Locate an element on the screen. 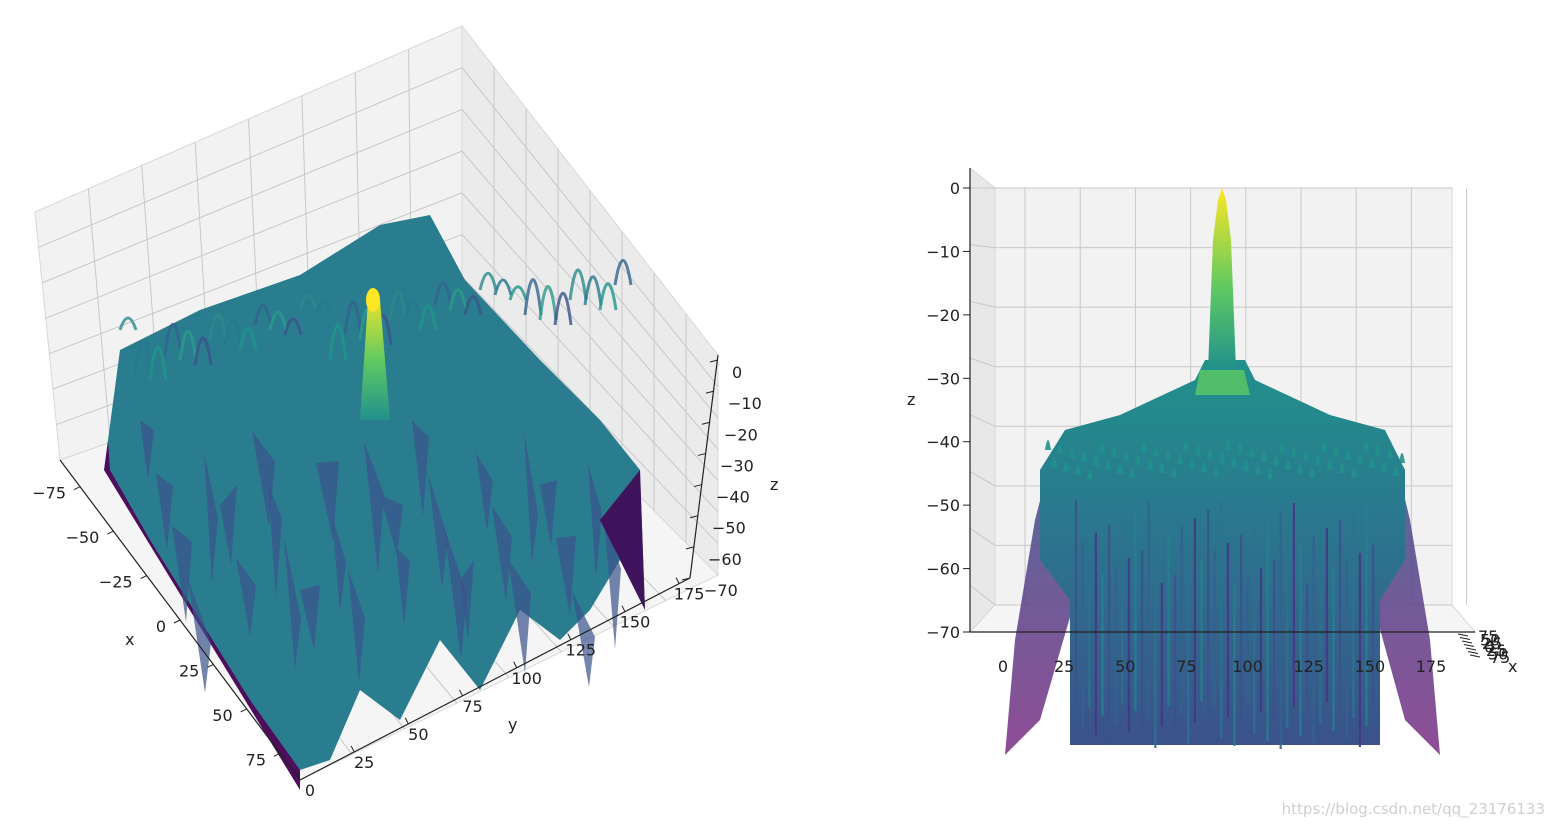 This screenshot has height=826, width=1555. x-tick-label: −50 is located at coordinates (83, 537).